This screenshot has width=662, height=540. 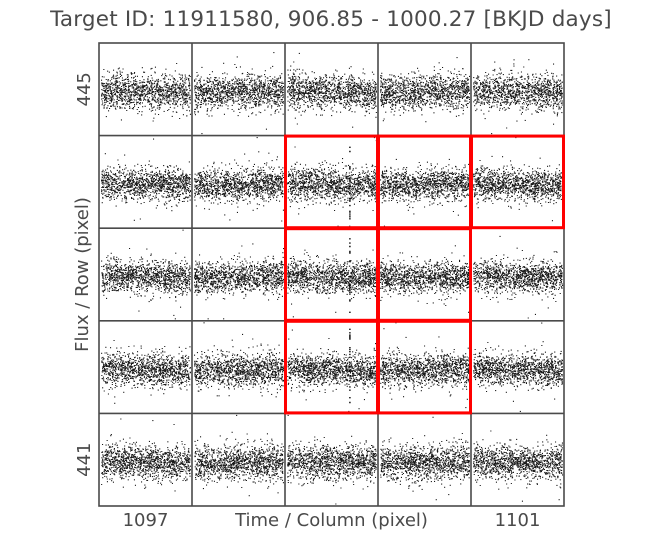 I want to click on x-tick-label: 1097, so click(x=146, y=520).